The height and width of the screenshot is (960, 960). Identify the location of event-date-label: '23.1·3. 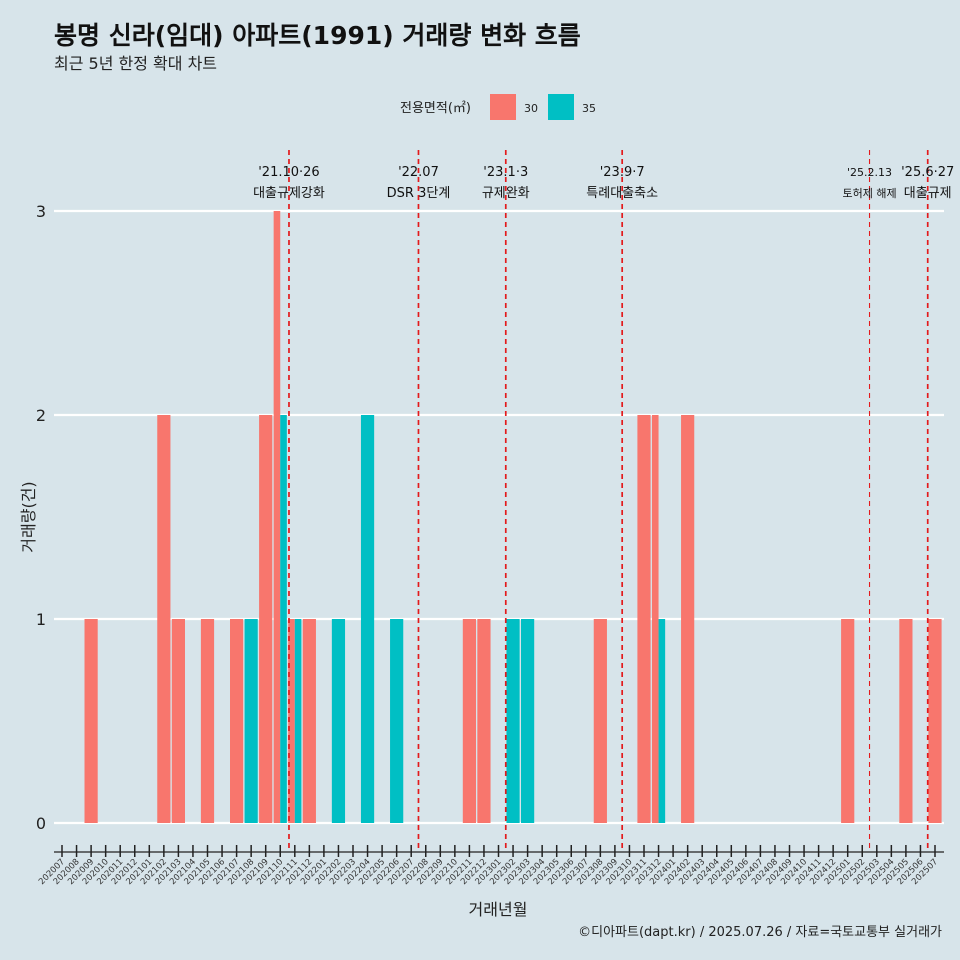
(505, 172).